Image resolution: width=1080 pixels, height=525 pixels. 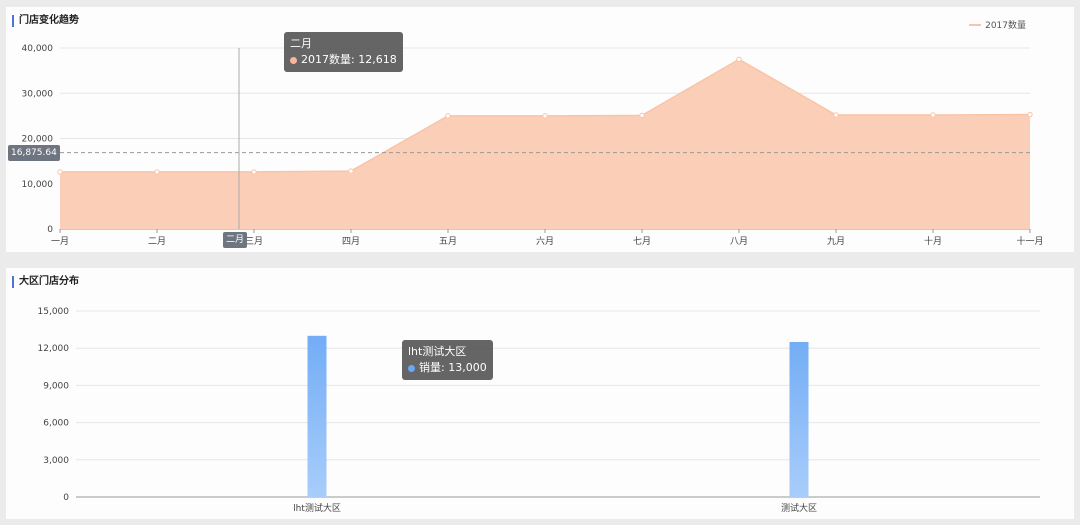 What do you see at coordinates (38, 185) in the screenshot?
I see `y-tick-label: 10,000` at bounding box center [38, 185].